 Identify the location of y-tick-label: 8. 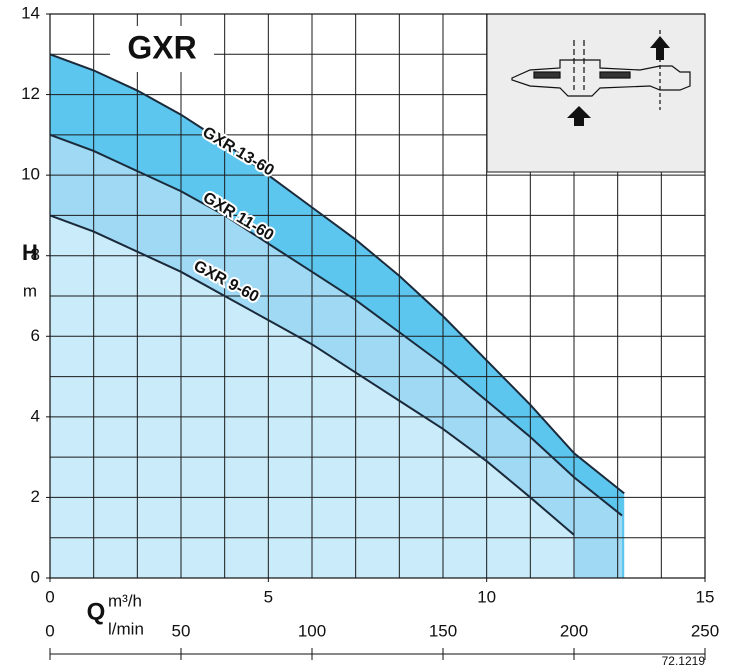
(35, 254).